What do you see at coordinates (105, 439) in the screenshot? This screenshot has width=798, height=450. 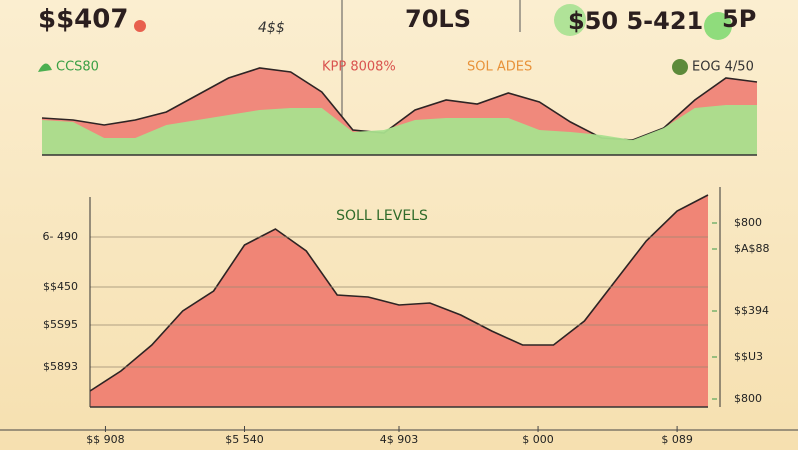 I see `x-tick-label: $$ 908` at bounding box center [105, 439].